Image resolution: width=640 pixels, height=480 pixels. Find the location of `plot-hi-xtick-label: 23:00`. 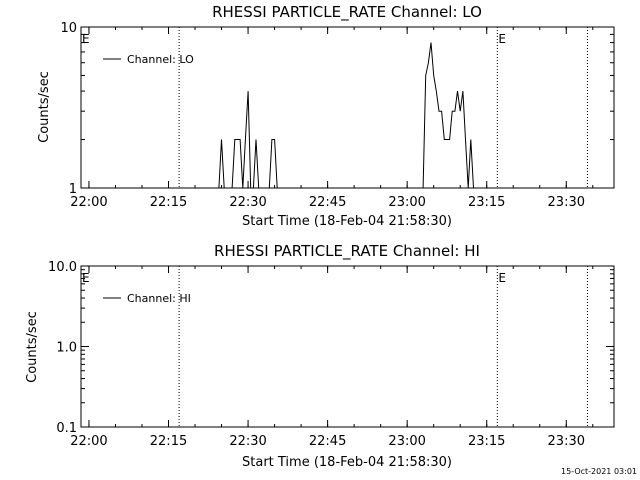

plot-hi-xtick-label: 23:00 is located at coordinates (406, 441).